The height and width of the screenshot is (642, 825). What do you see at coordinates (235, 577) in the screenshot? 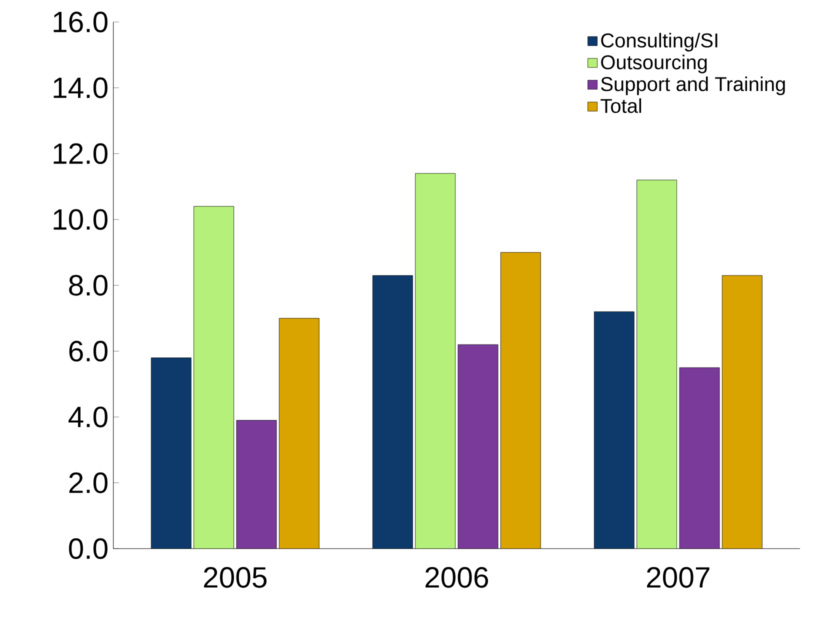
I see `x-tick-label: 2005` at bounding box center [235, 577].